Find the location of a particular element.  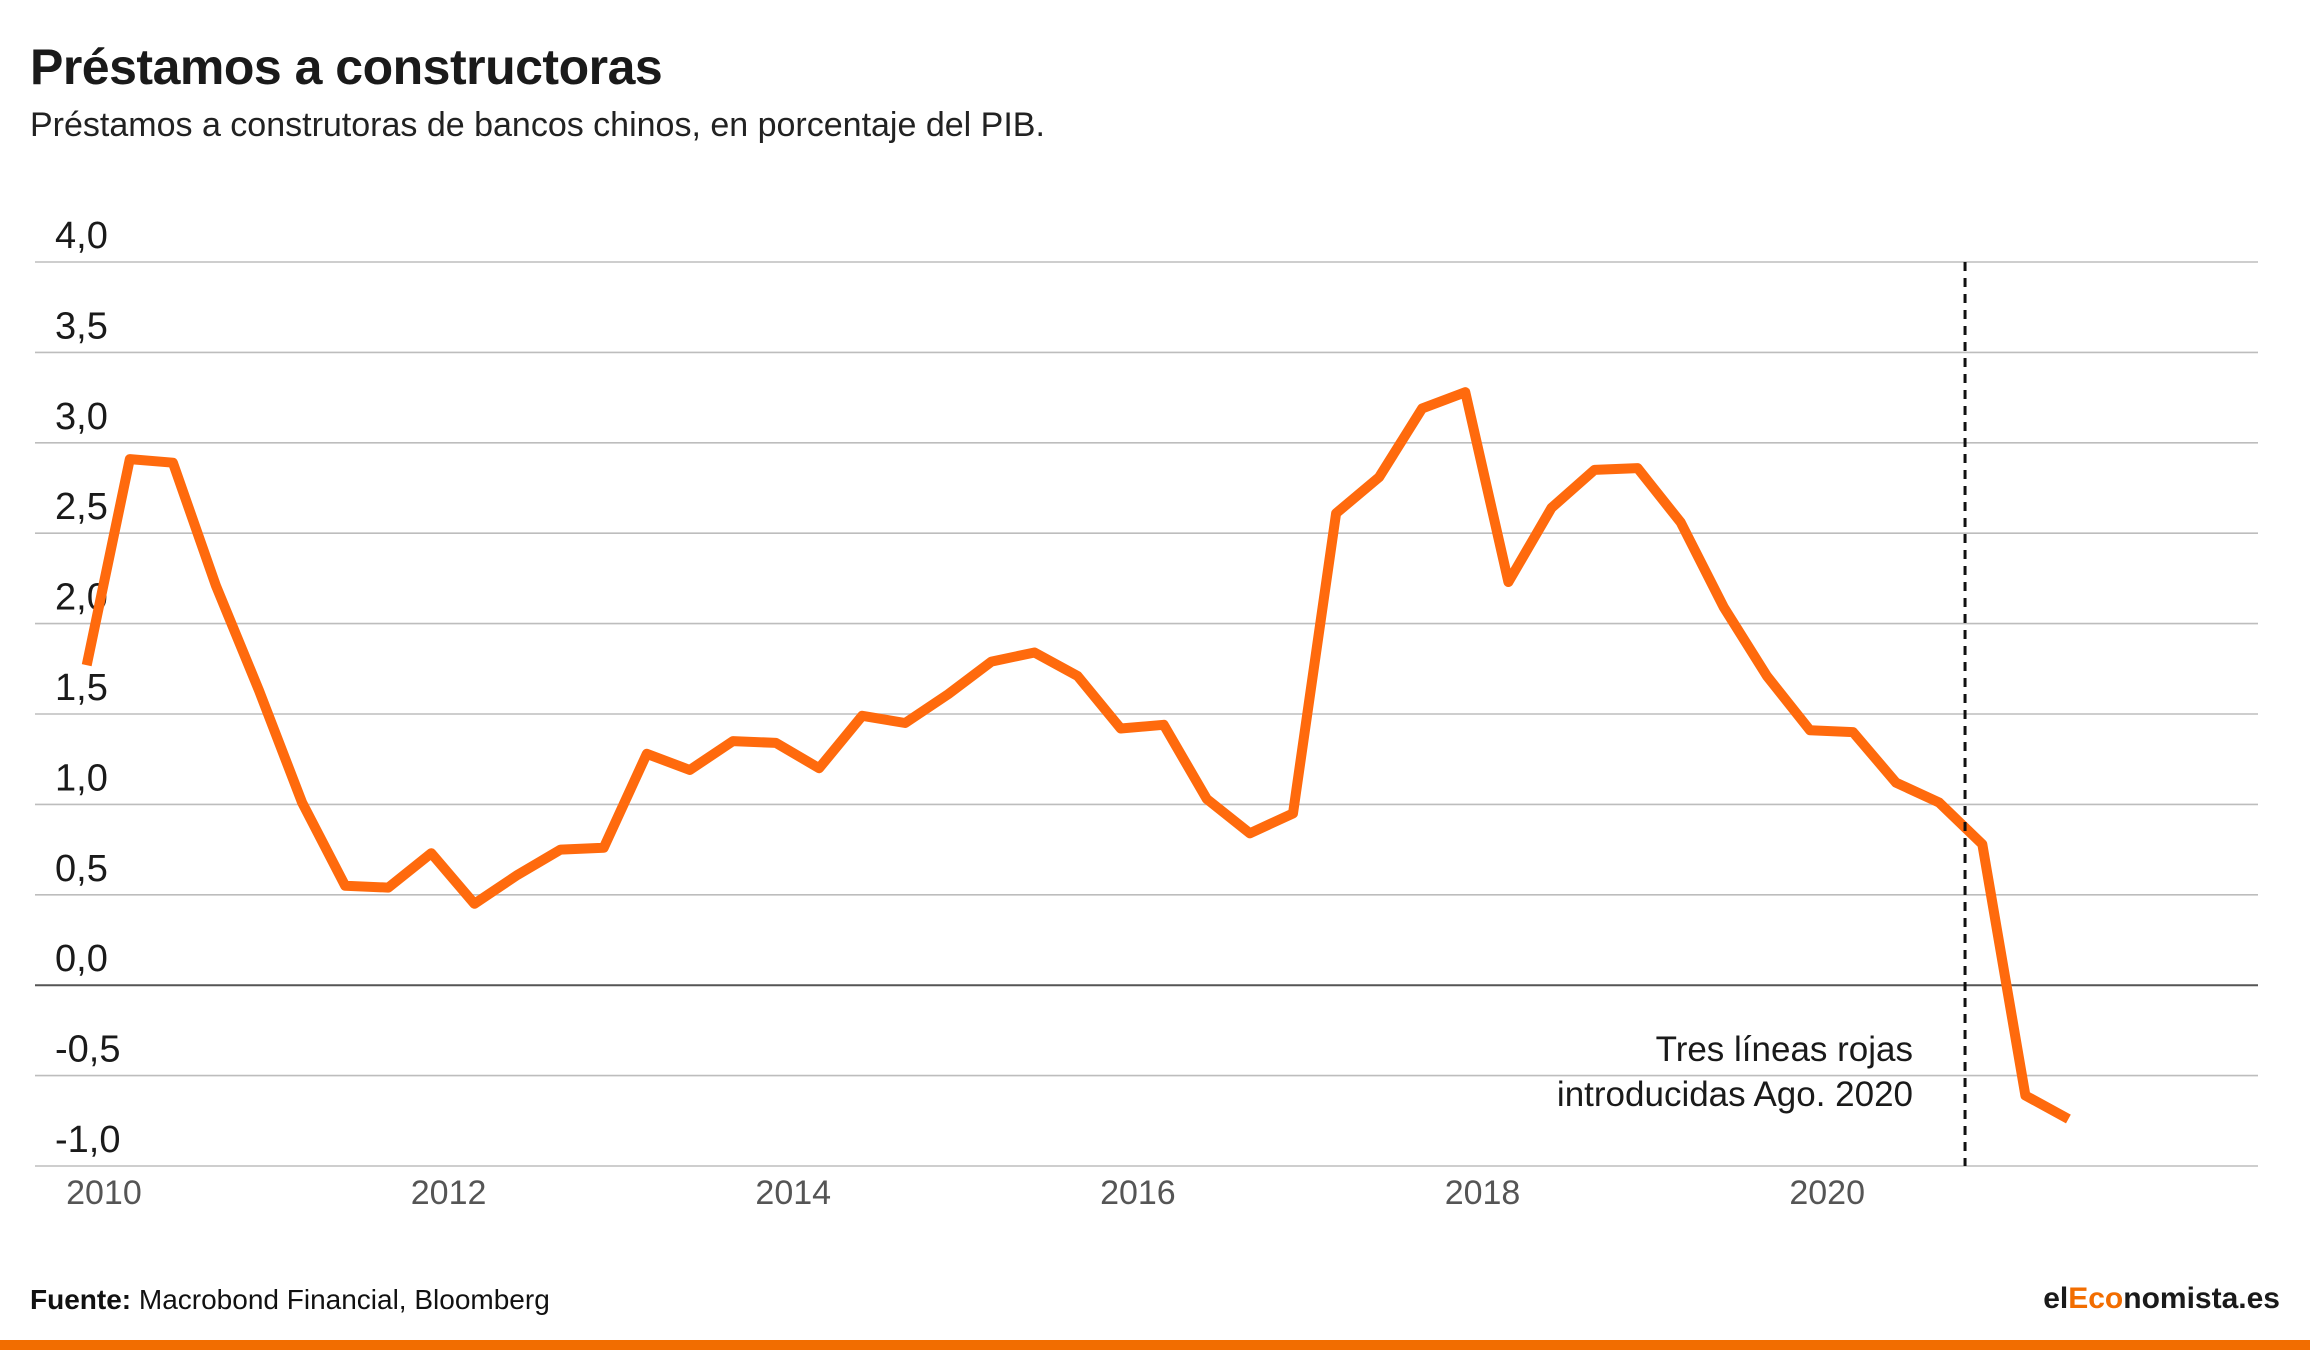

source-text: Macrobond Financial, Bloomberg is located at coordinates (340, 1299).